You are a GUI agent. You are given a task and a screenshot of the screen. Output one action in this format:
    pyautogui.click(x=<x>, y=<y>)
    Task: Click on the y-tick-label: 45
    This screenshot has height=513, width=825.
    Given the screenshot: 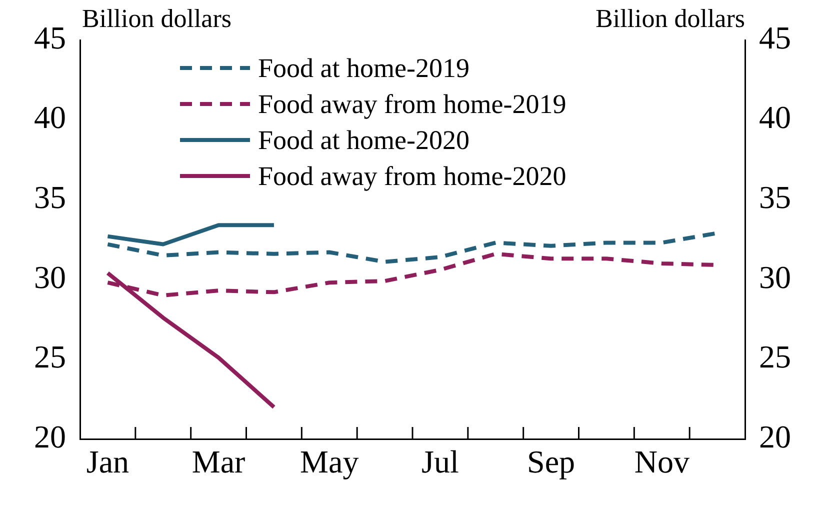 What is the action you would take?
    pyautogui.click(x=50, y=37)
    